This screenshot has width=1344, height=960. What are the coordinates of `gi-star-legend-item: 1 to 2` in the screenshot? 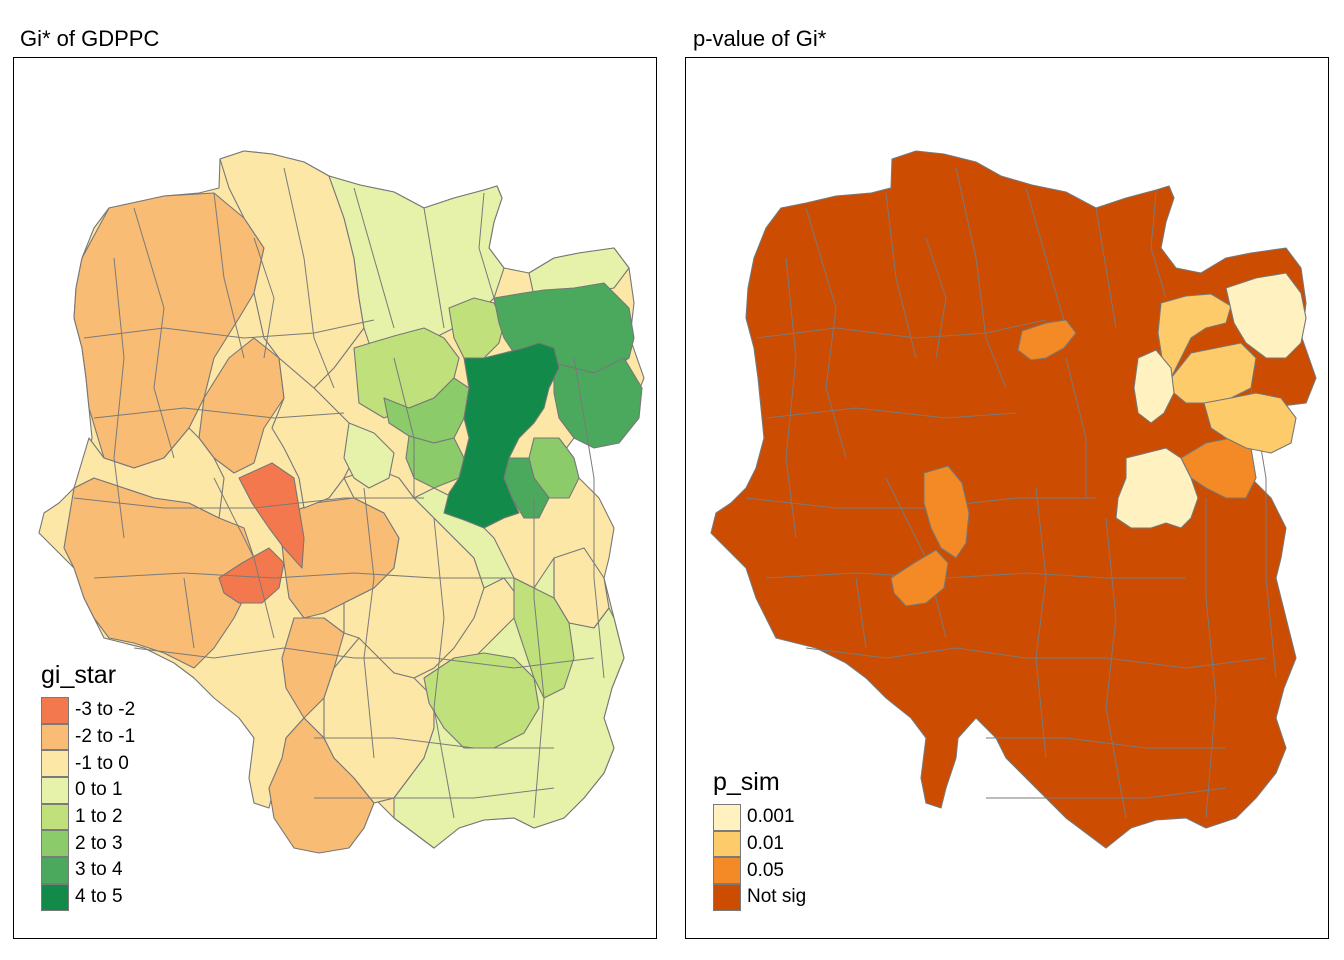 It's located at (88, 817).